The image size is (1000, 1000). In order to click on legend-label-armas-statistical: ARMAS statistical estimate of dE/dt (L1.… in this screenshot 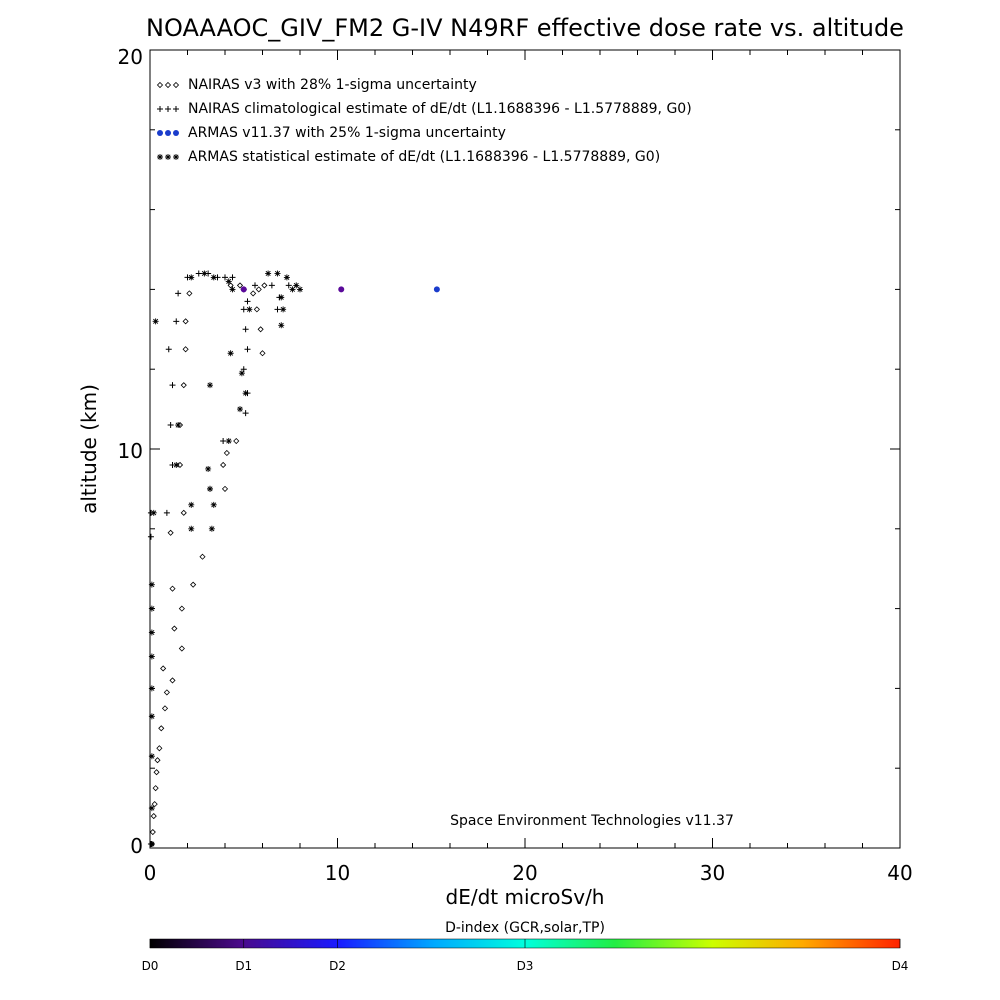, I will do `click(424, 157)`.